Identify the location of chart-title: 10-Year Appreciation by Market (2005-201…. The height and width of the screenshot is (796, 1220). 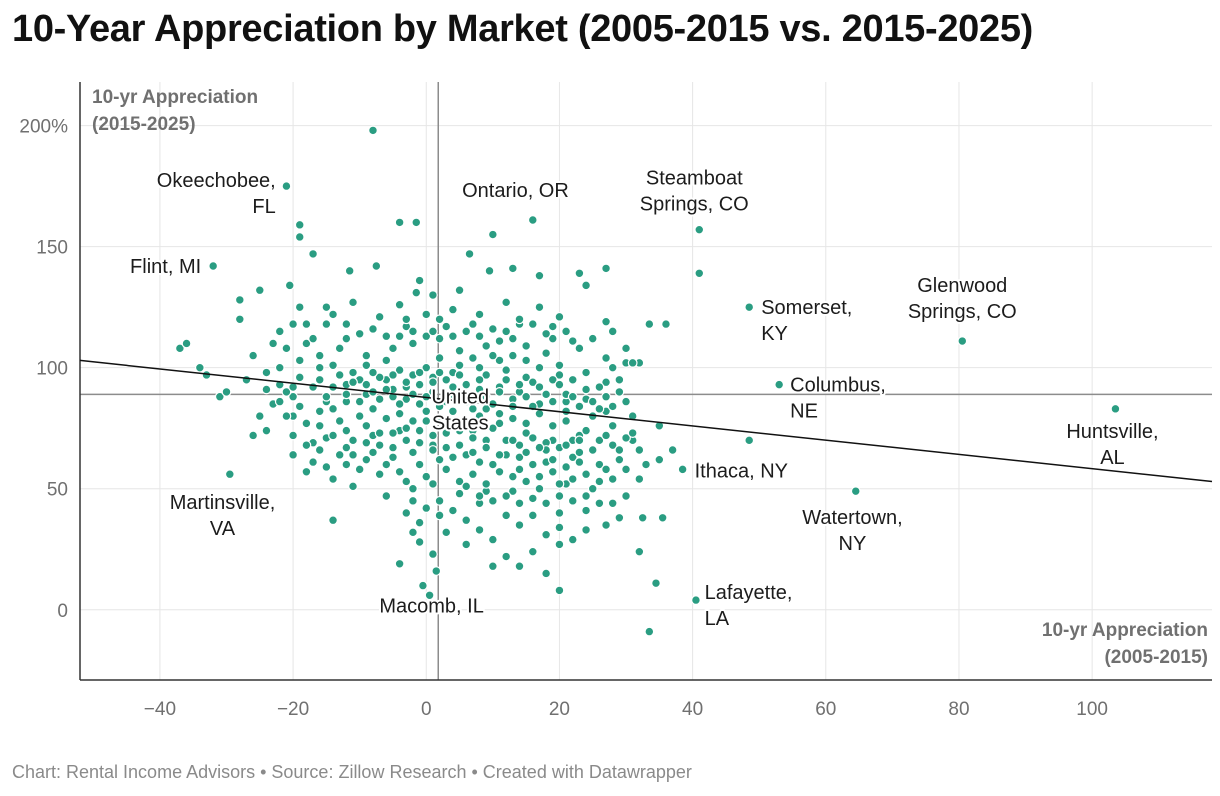
(523, 29).